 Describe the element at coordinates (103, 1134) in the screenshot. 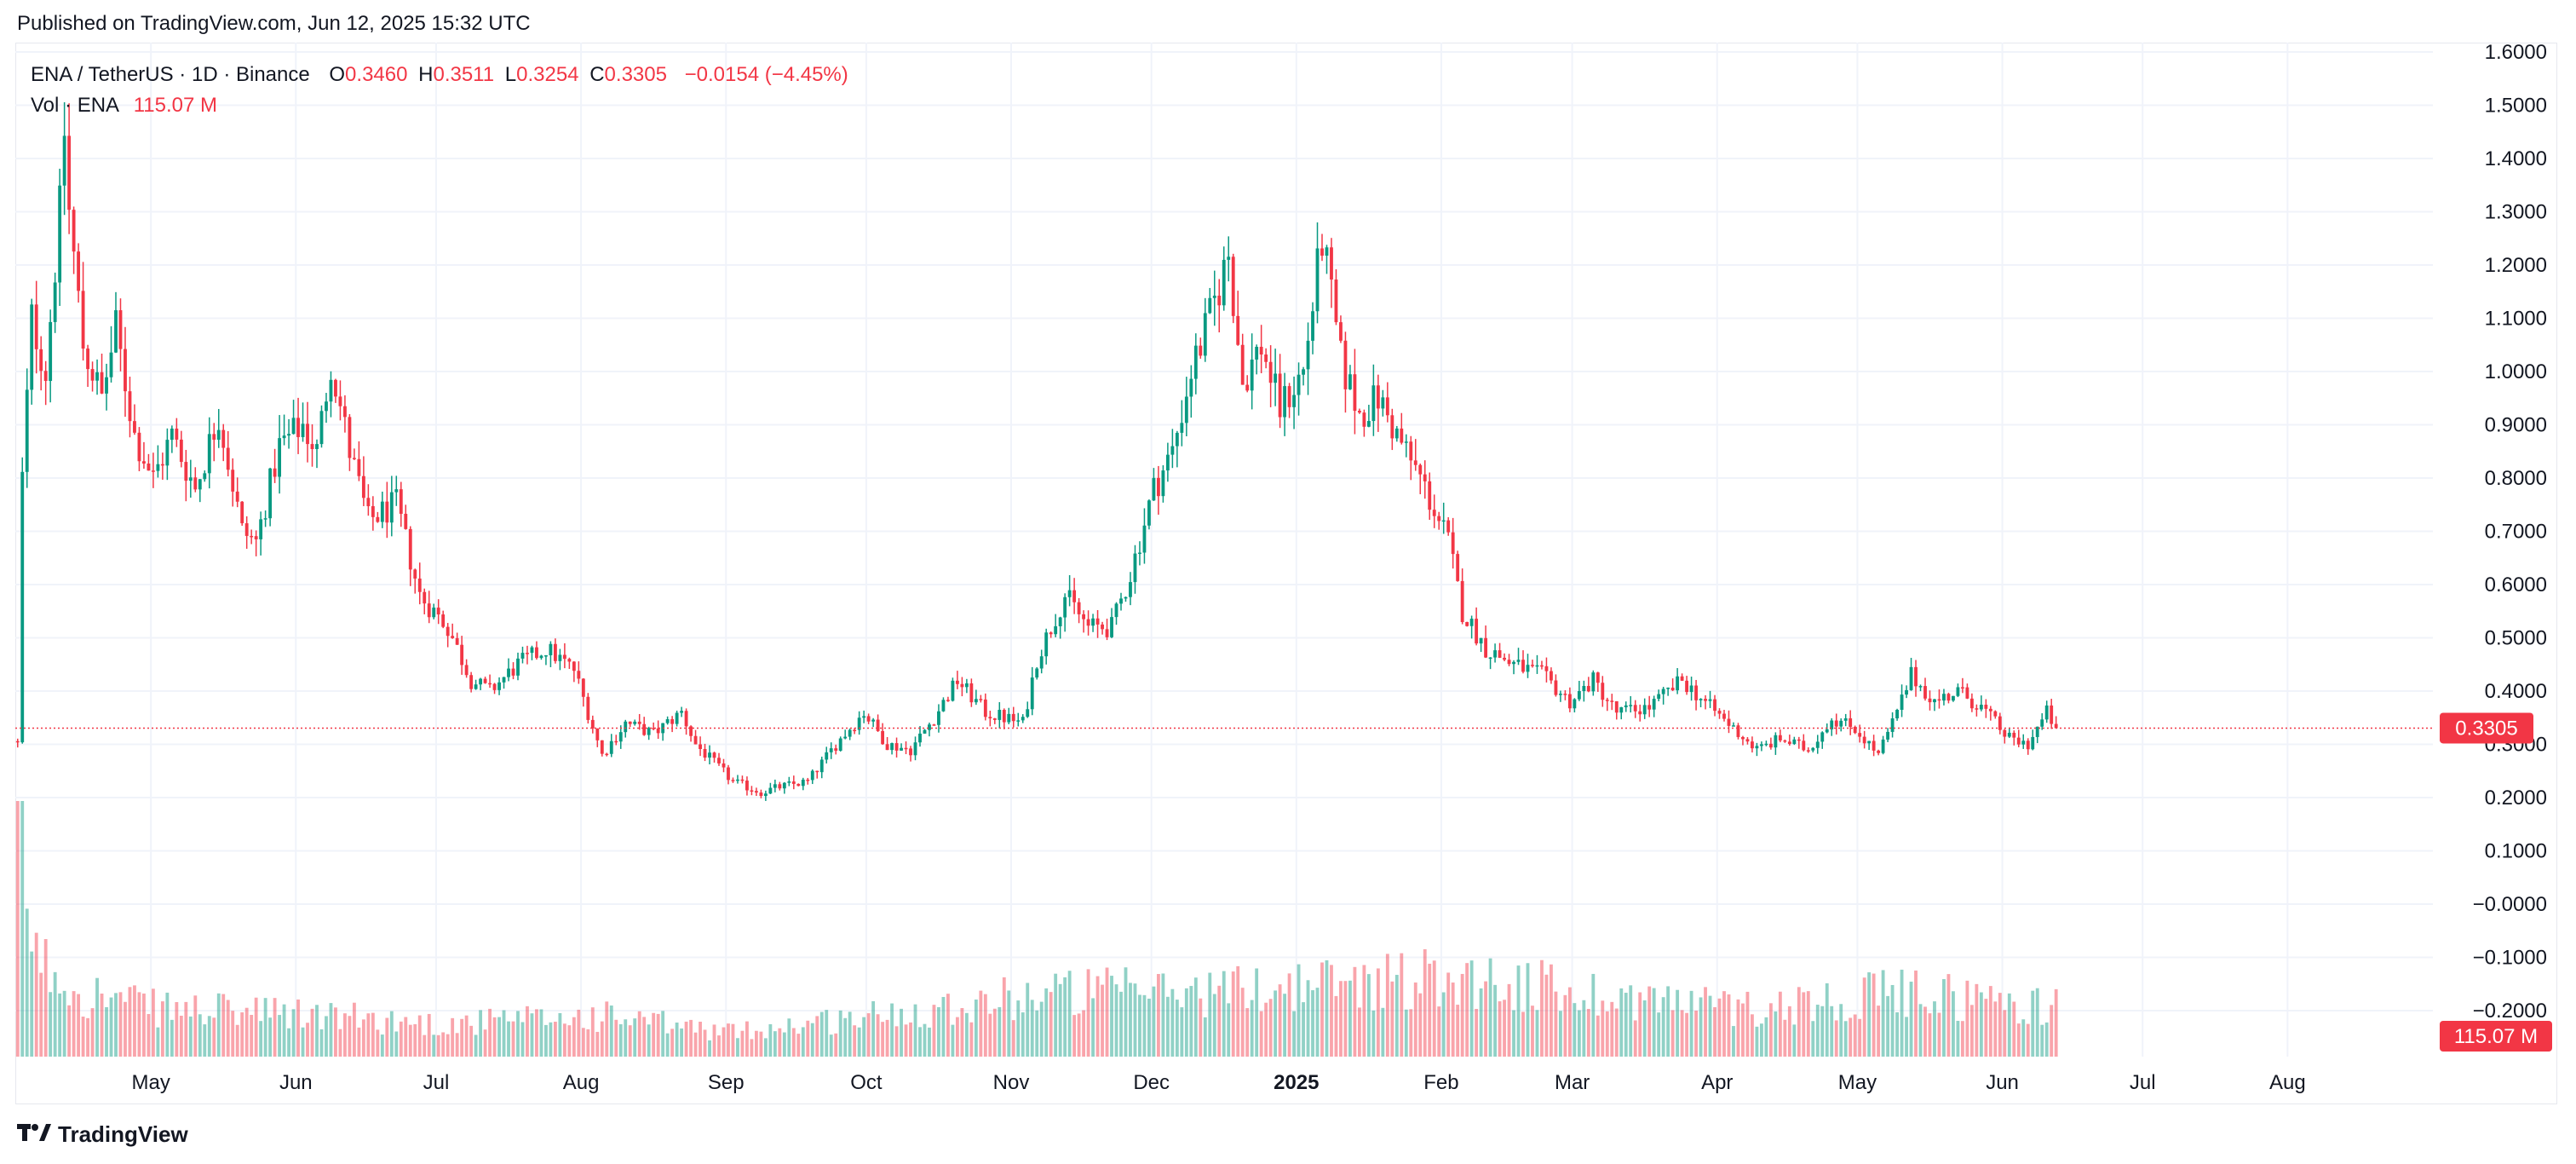

I see `footer-brand: TradingView` at that location.